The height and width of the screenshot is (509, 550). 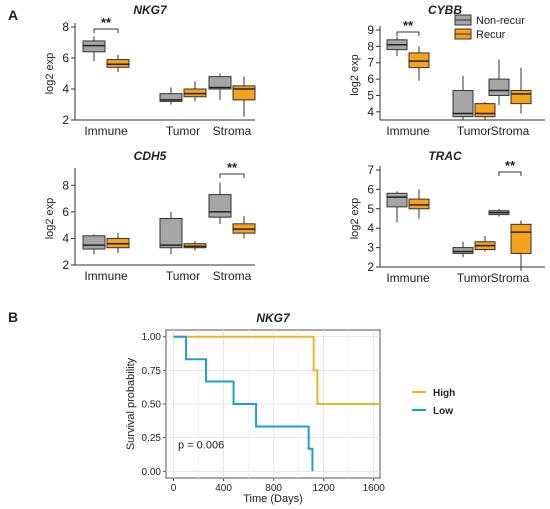 I want to click on x-axis-label: Time (Days), so click(x=272, y=499).